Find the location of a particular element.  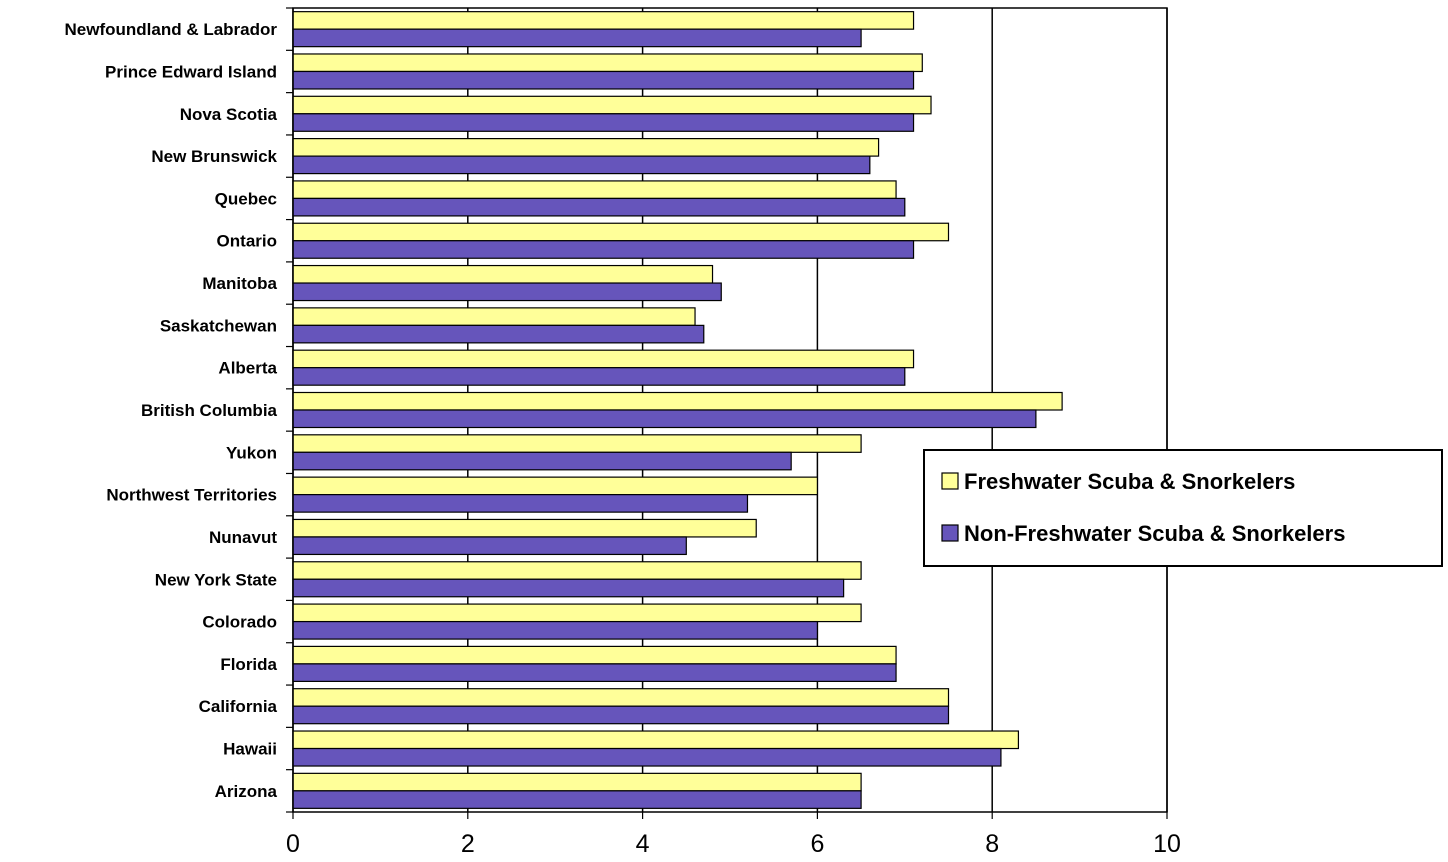

legend-label: Non-Freshwater Scuba & Snorkelers is located at coordinates (1154, 533).